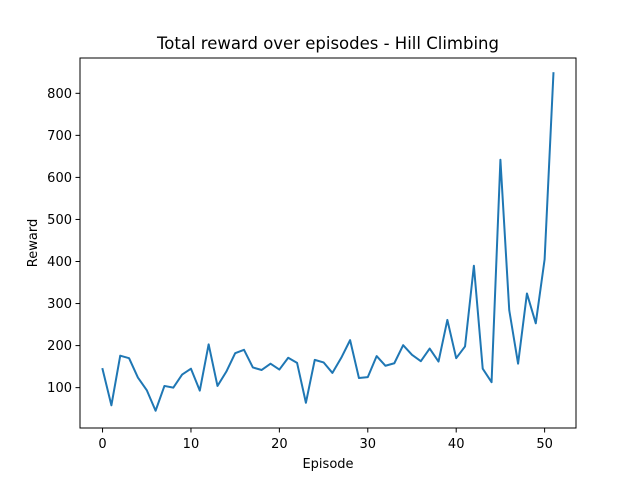 This screenshot has width=640, height=480. I want to click on x-tick-label: 10, so click(191, 444).